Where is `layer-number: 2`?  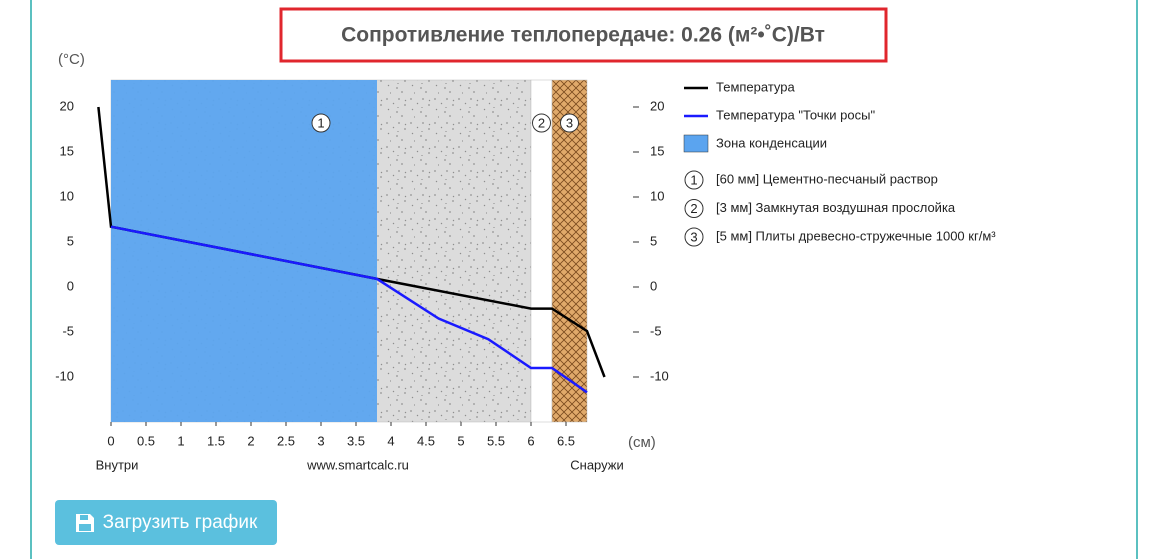
layer-number: 2 is located at coordinates (541, 122).